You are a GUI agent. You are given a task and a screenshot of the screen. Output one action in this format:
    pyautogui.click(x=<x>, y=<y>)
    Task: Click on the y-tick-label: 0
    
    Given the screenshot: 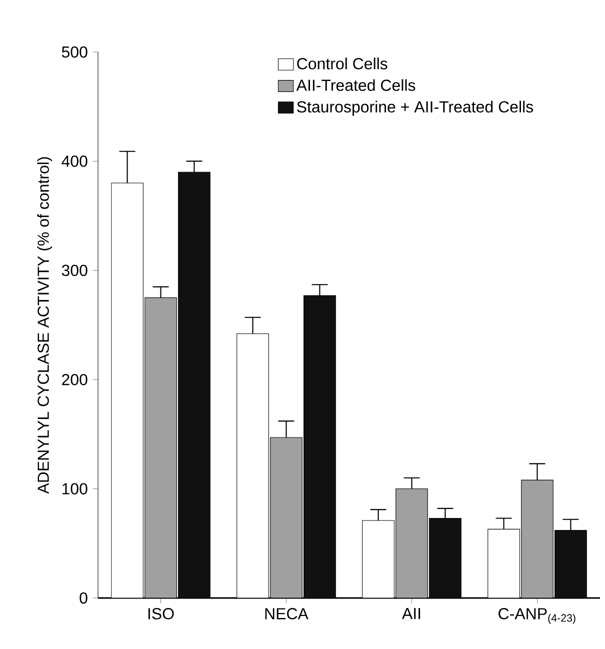 What is the action you would take?
    pyautogui.click(x=84, y=598)
    